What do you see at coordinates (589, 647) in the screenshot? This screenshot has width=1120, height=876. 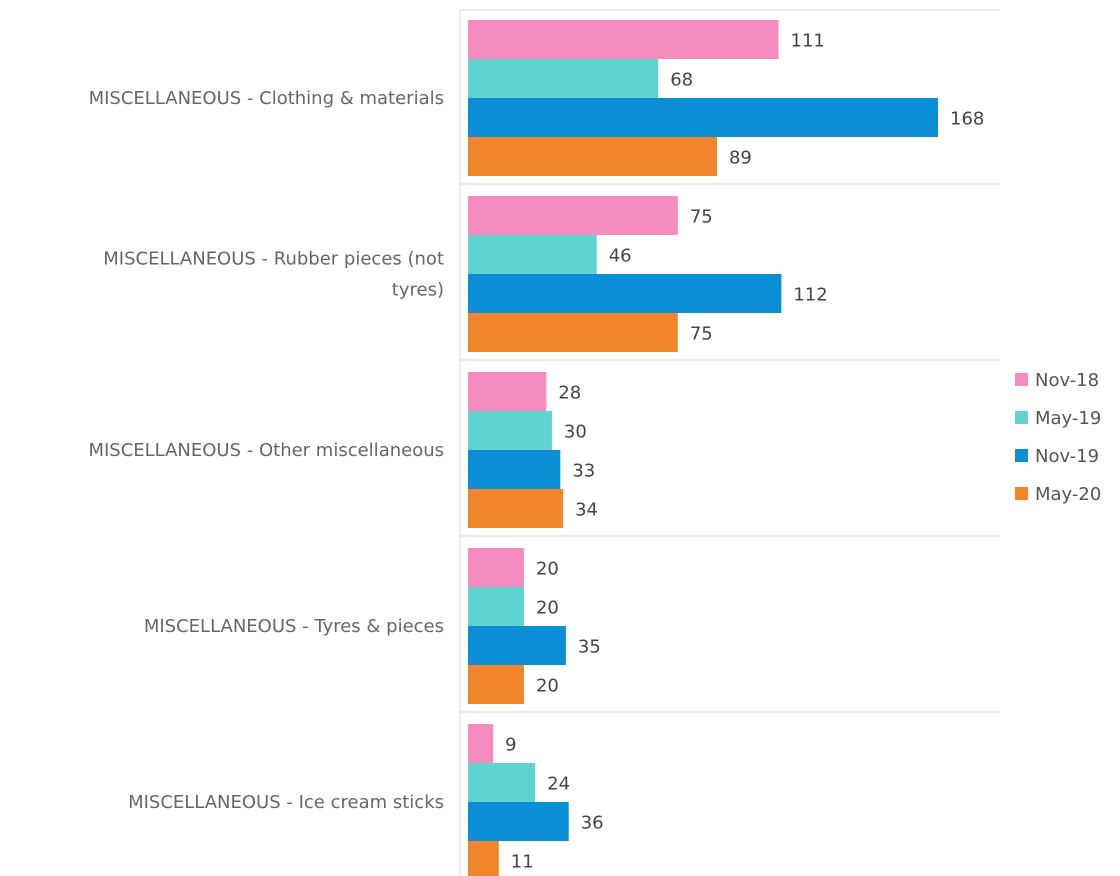 I see `data-label: 35` at bounding box center [589, 647].